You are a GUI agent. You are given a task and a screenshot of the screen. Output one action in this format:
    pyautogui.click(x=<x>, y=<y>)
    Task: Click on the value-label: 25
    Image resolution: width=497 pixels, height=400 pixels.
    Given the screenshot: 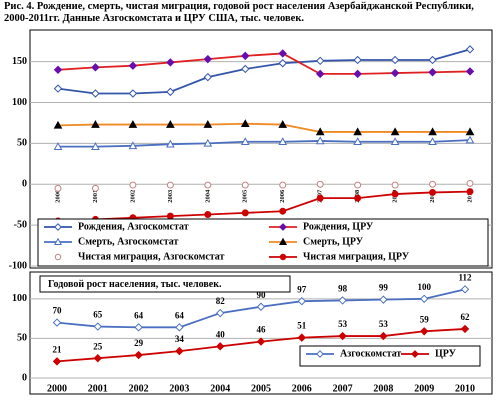 What is the action you would take?
    pyautogui.click(x=98, y=346)
    